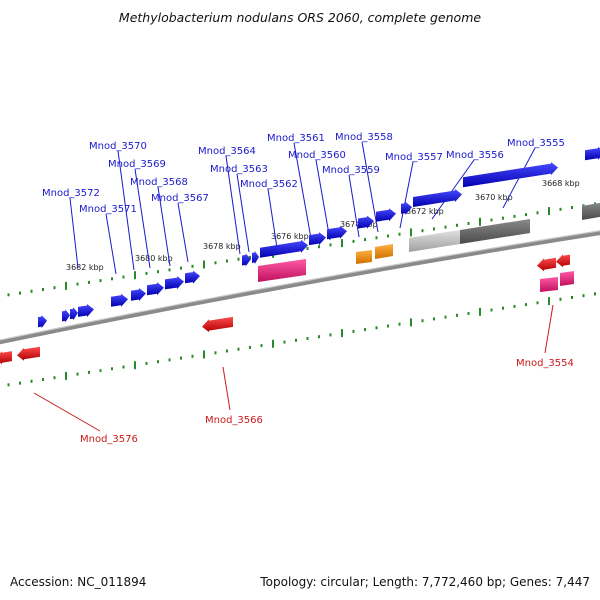  I want to click on gene-label-mnod-3556: Mnod_3556, so click(475, 155).